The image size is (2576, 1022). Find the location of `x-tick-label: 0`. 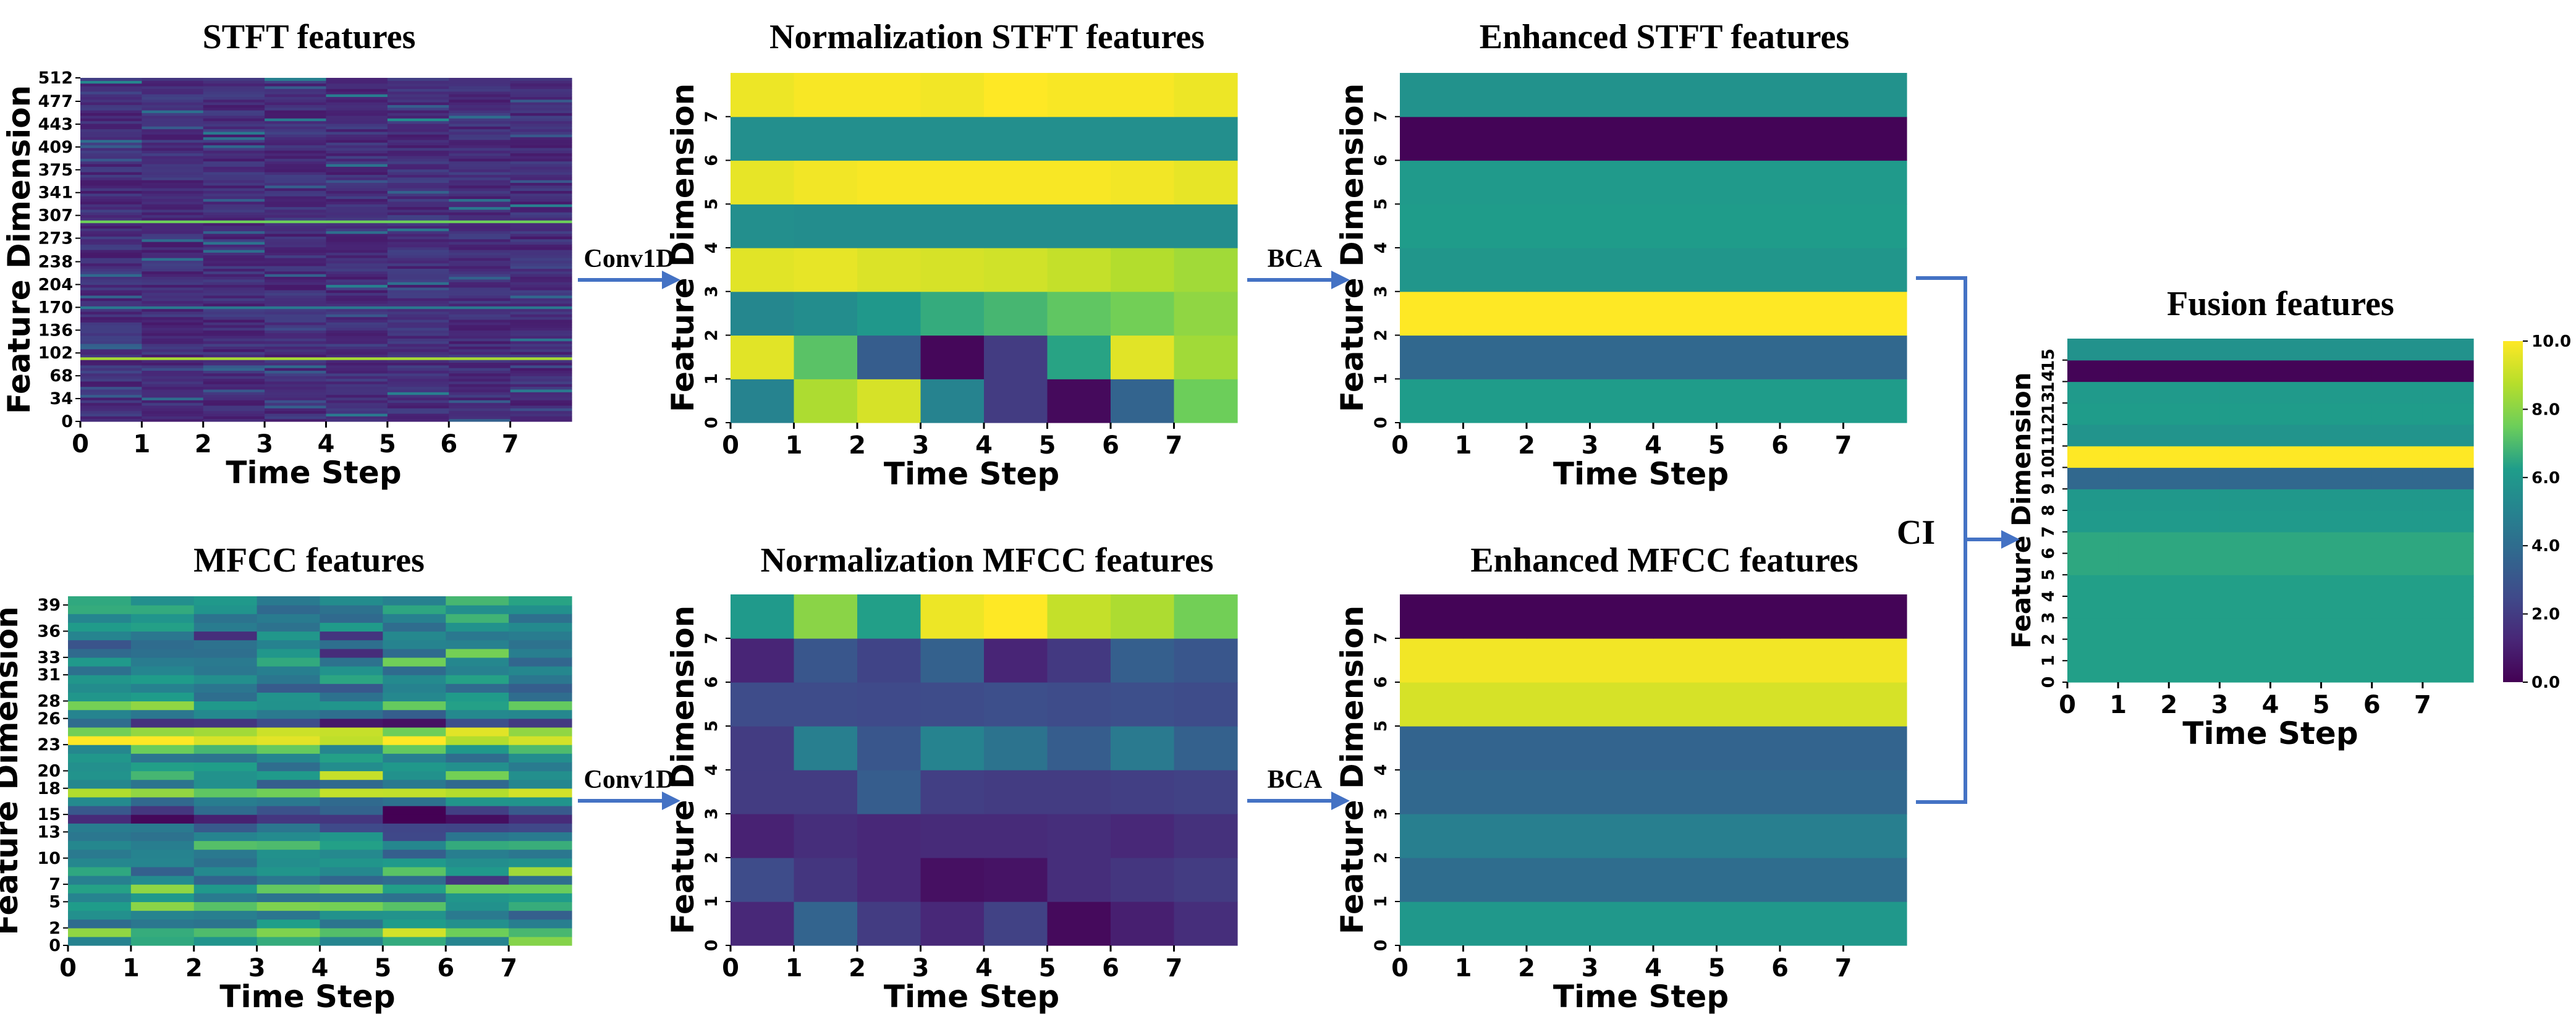

x-tick-label: 0 is located at coordinates (730, 968).